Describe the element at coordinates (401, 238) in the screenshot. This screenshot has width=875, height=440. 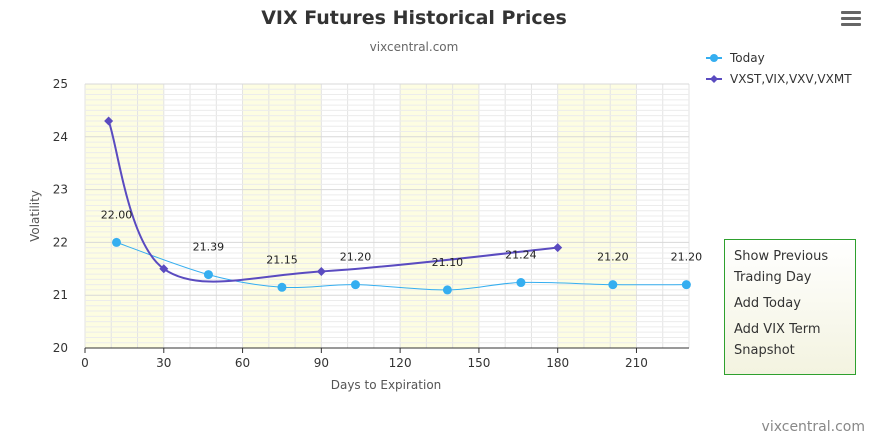
I see `data-labels: 22.00 21.39 21.15 21.20 21.10 21.24 21.20 21.20` at that location.